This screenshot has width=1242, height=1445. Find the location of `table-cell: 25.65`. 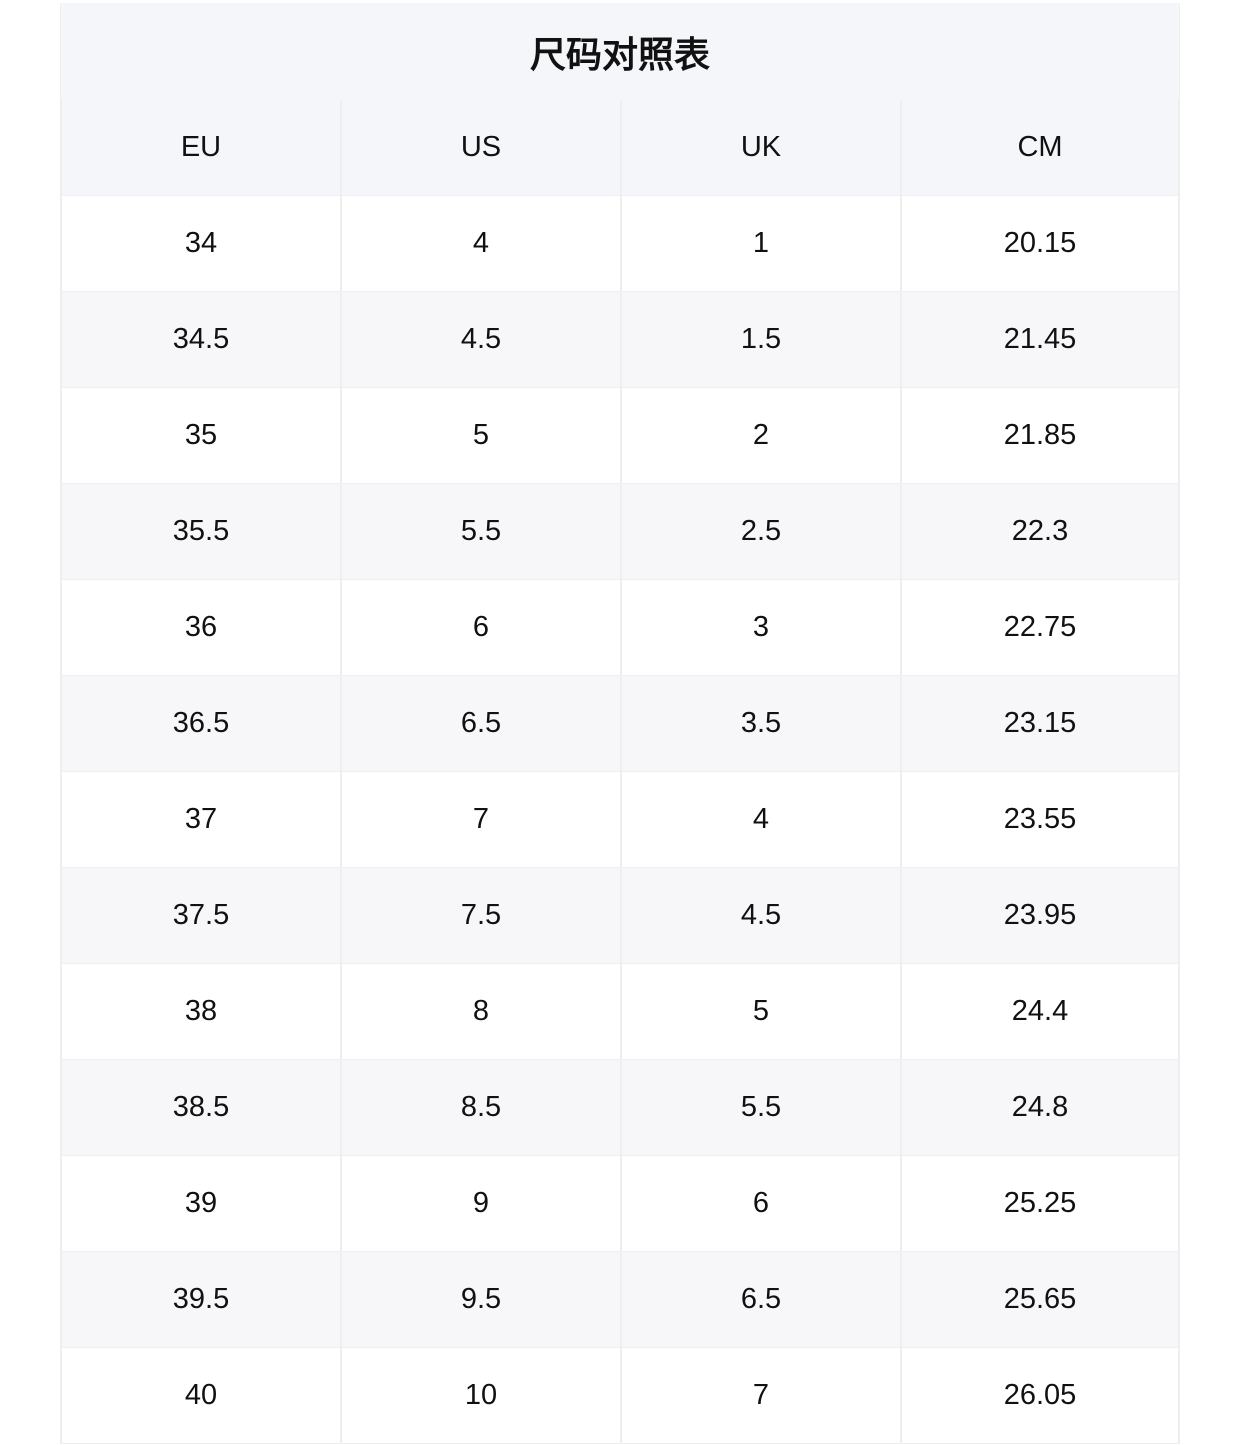

table-cell: 25.65 is located at coordinates (1040, 1299).